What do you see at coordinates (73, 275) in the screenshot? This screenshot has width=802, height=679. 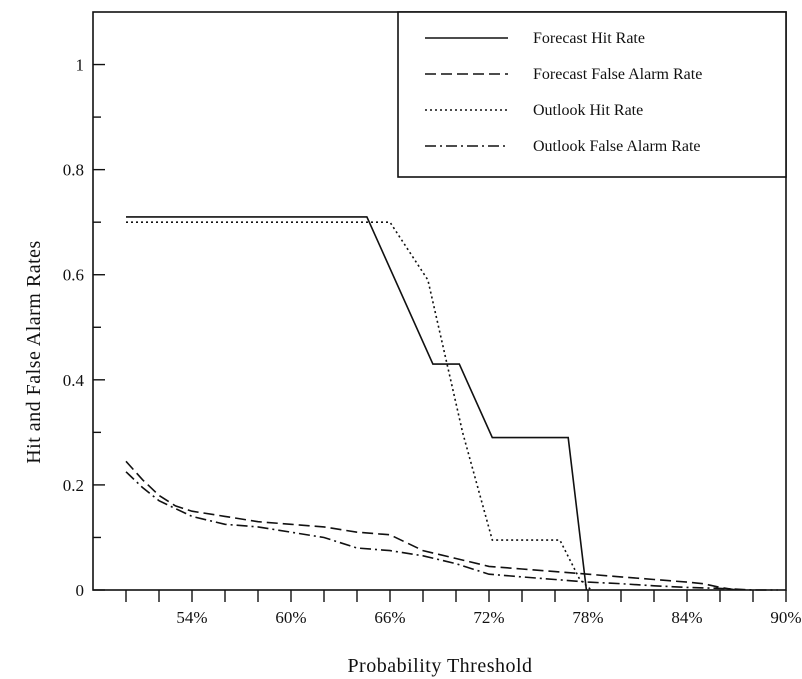 I see `y-tick-label: 0.6` at bounding box center [73, 275].